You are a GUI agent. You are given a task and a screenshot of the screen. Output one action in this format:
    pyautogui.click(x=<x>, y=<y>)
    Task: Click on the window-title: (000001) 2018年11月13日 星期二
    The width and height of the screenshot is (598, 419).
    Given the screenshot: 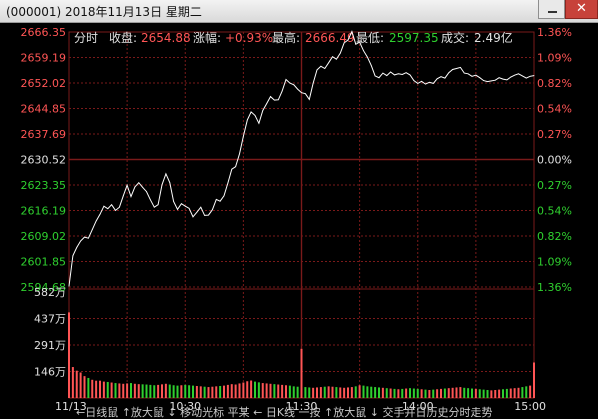 What is the action you would take?
    pyautogui.click(x=104, y=12)
    